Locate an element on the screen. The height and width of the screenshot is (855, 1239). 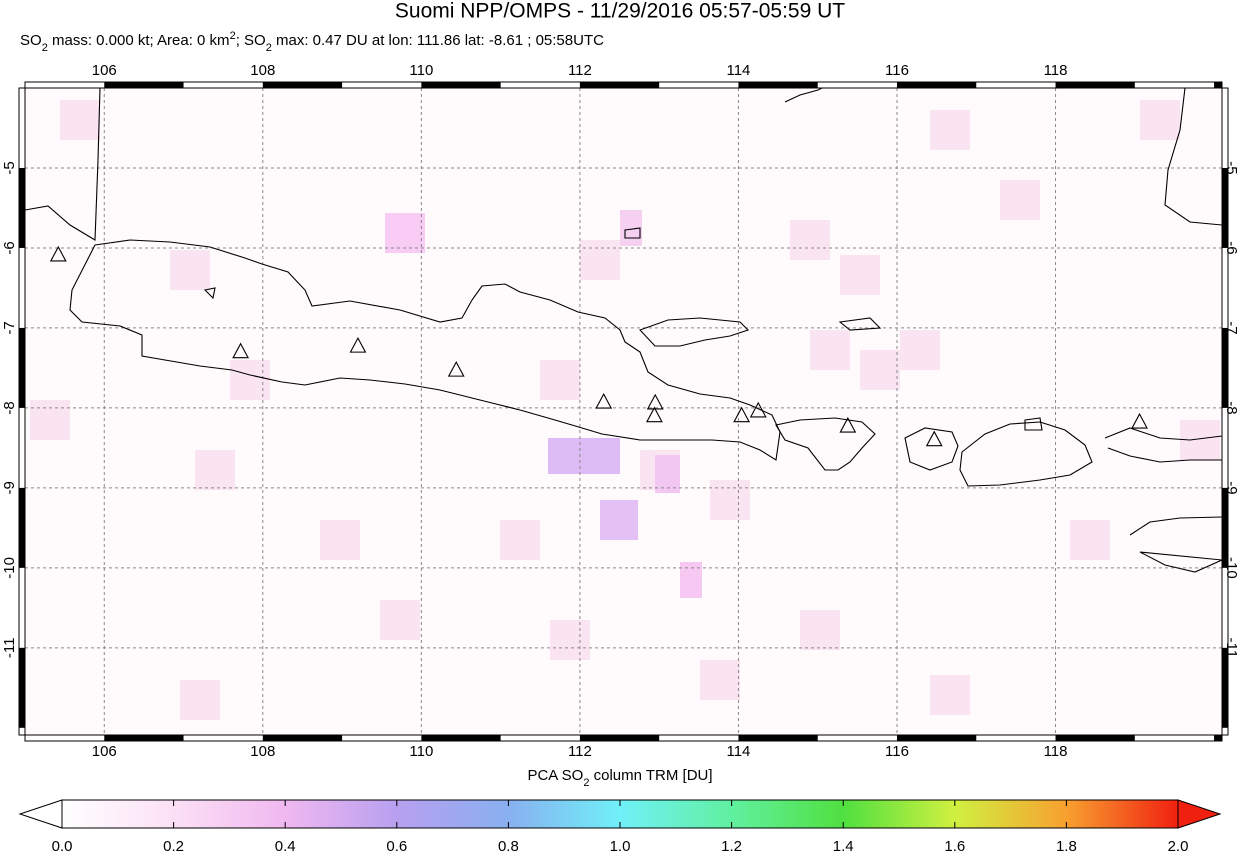
colorbar-tick-label: 0.6 is located at coordinates (396, 846).